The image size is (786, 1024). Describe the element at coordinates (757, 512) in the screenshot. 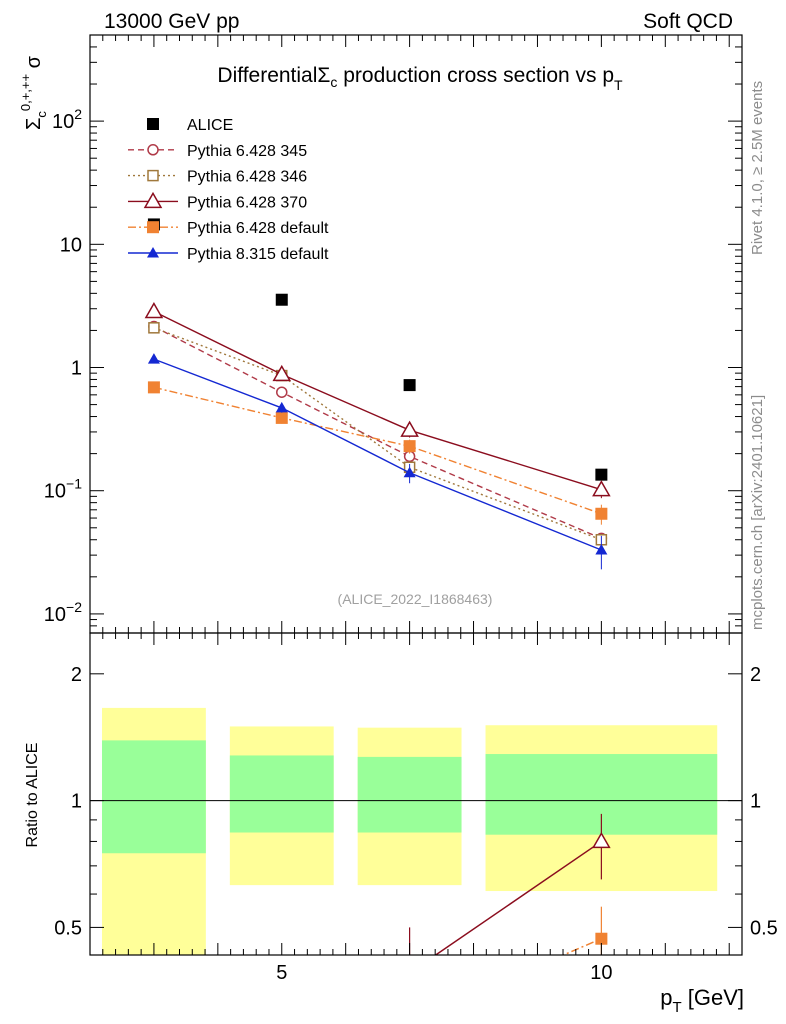

I see `mcplots-label: mcplots.cern.ch [arXiv:2401.10621]` at that location.